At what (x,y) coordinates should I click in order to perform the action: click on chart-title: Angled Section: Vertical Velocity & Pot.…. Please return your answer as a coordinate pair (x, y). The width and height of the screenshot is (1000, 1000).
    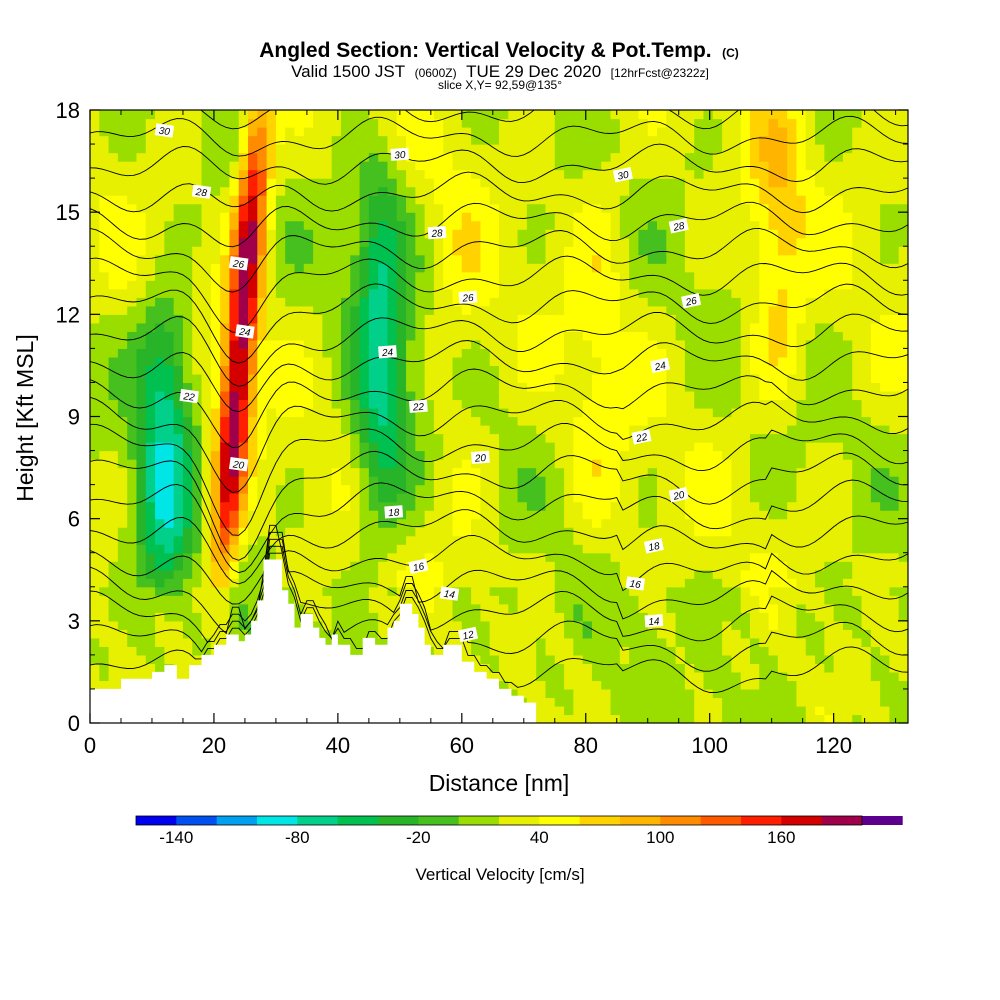
    Looking at the image, I should click on (499, 50).